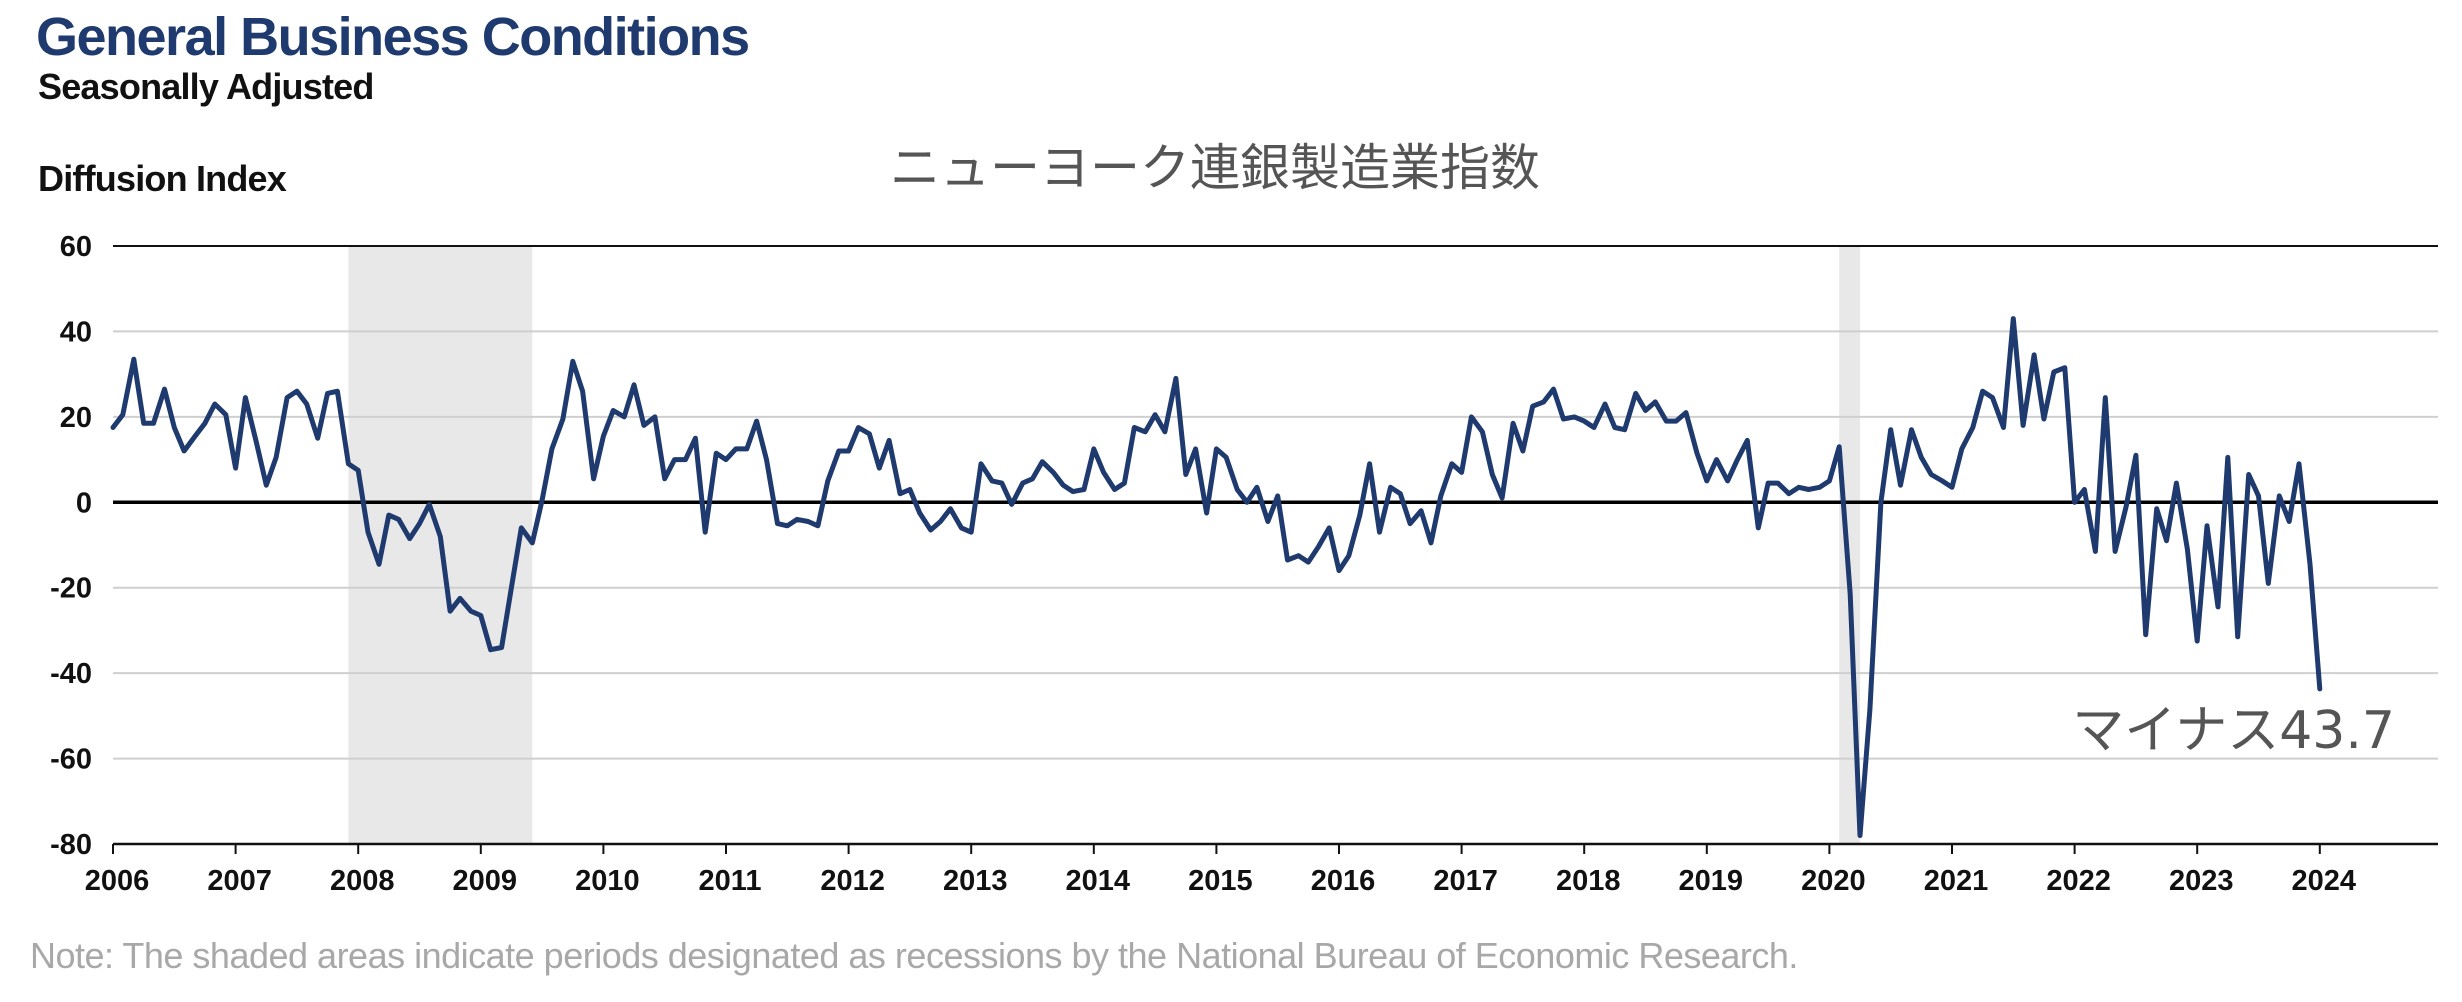 The height and width of the screenshot is (1002, 2462). Describe the element at coordinates (1833, 881) in the screenshot. I see `x-tick-label: 2020` at that location.